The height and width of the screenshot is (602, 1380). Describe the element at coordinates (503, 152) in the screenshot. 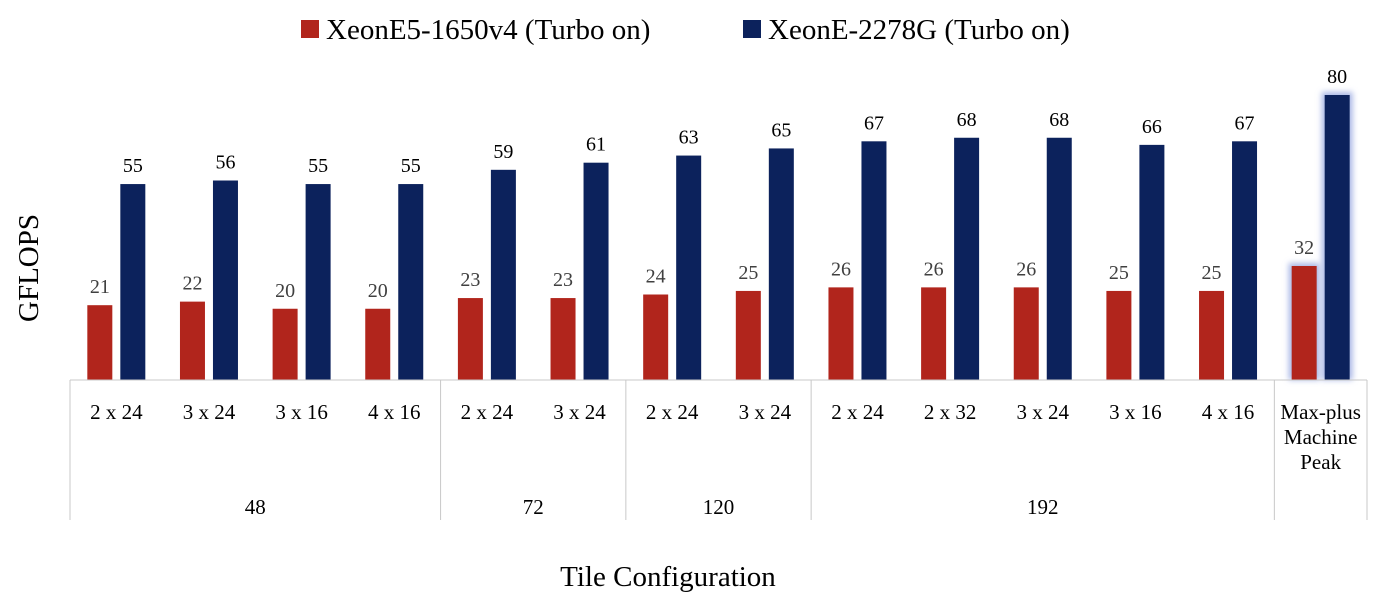

I see `data-label-series-2: 59` at that location.